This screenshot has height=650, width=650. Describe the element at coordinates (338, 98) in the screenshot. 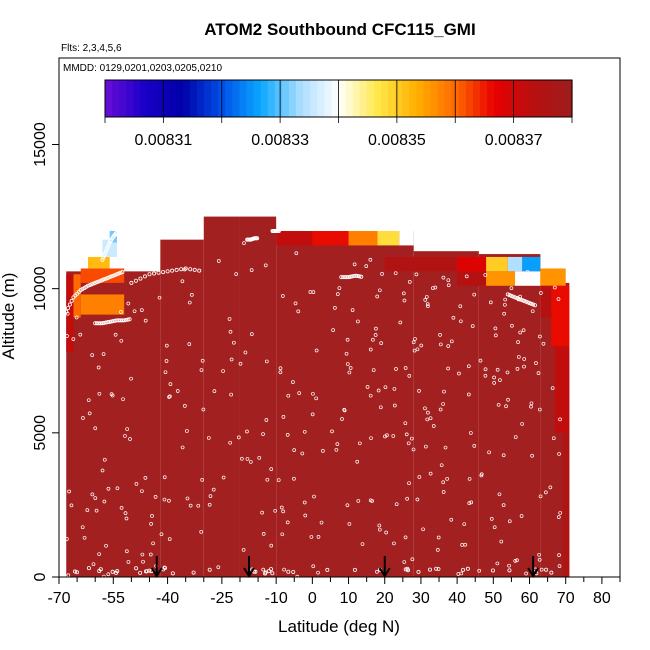

I see `colorbar-frame` at that location.